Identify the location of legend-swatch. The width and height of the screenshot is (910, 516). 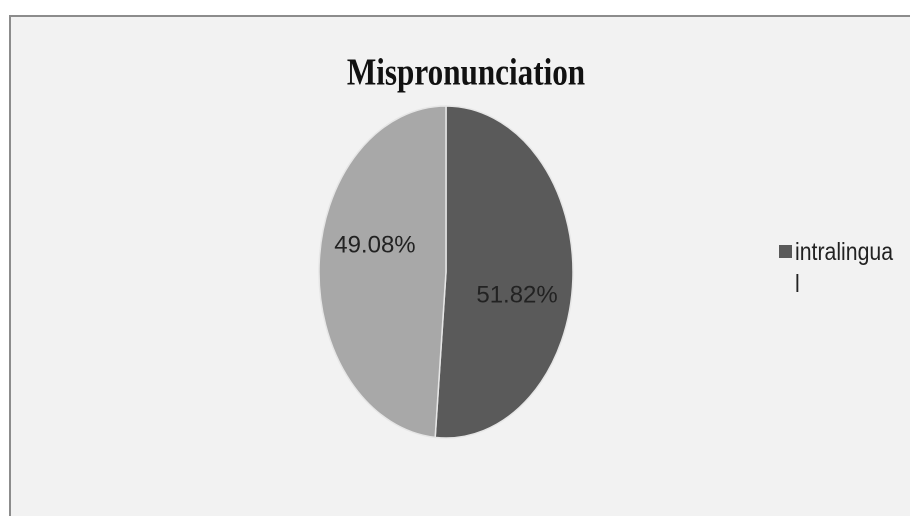
(785, 251).